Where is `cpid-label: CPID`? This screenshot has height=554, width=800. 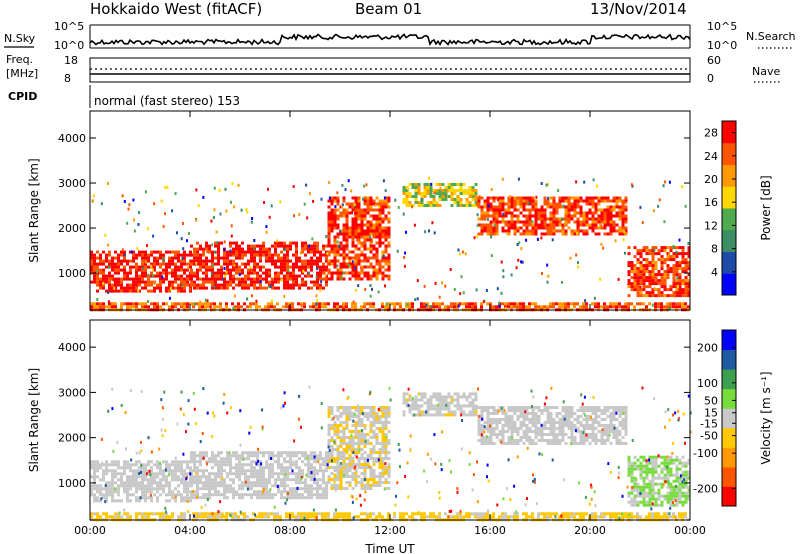
cpid-label: CPID is located at coordinates (22, 96).